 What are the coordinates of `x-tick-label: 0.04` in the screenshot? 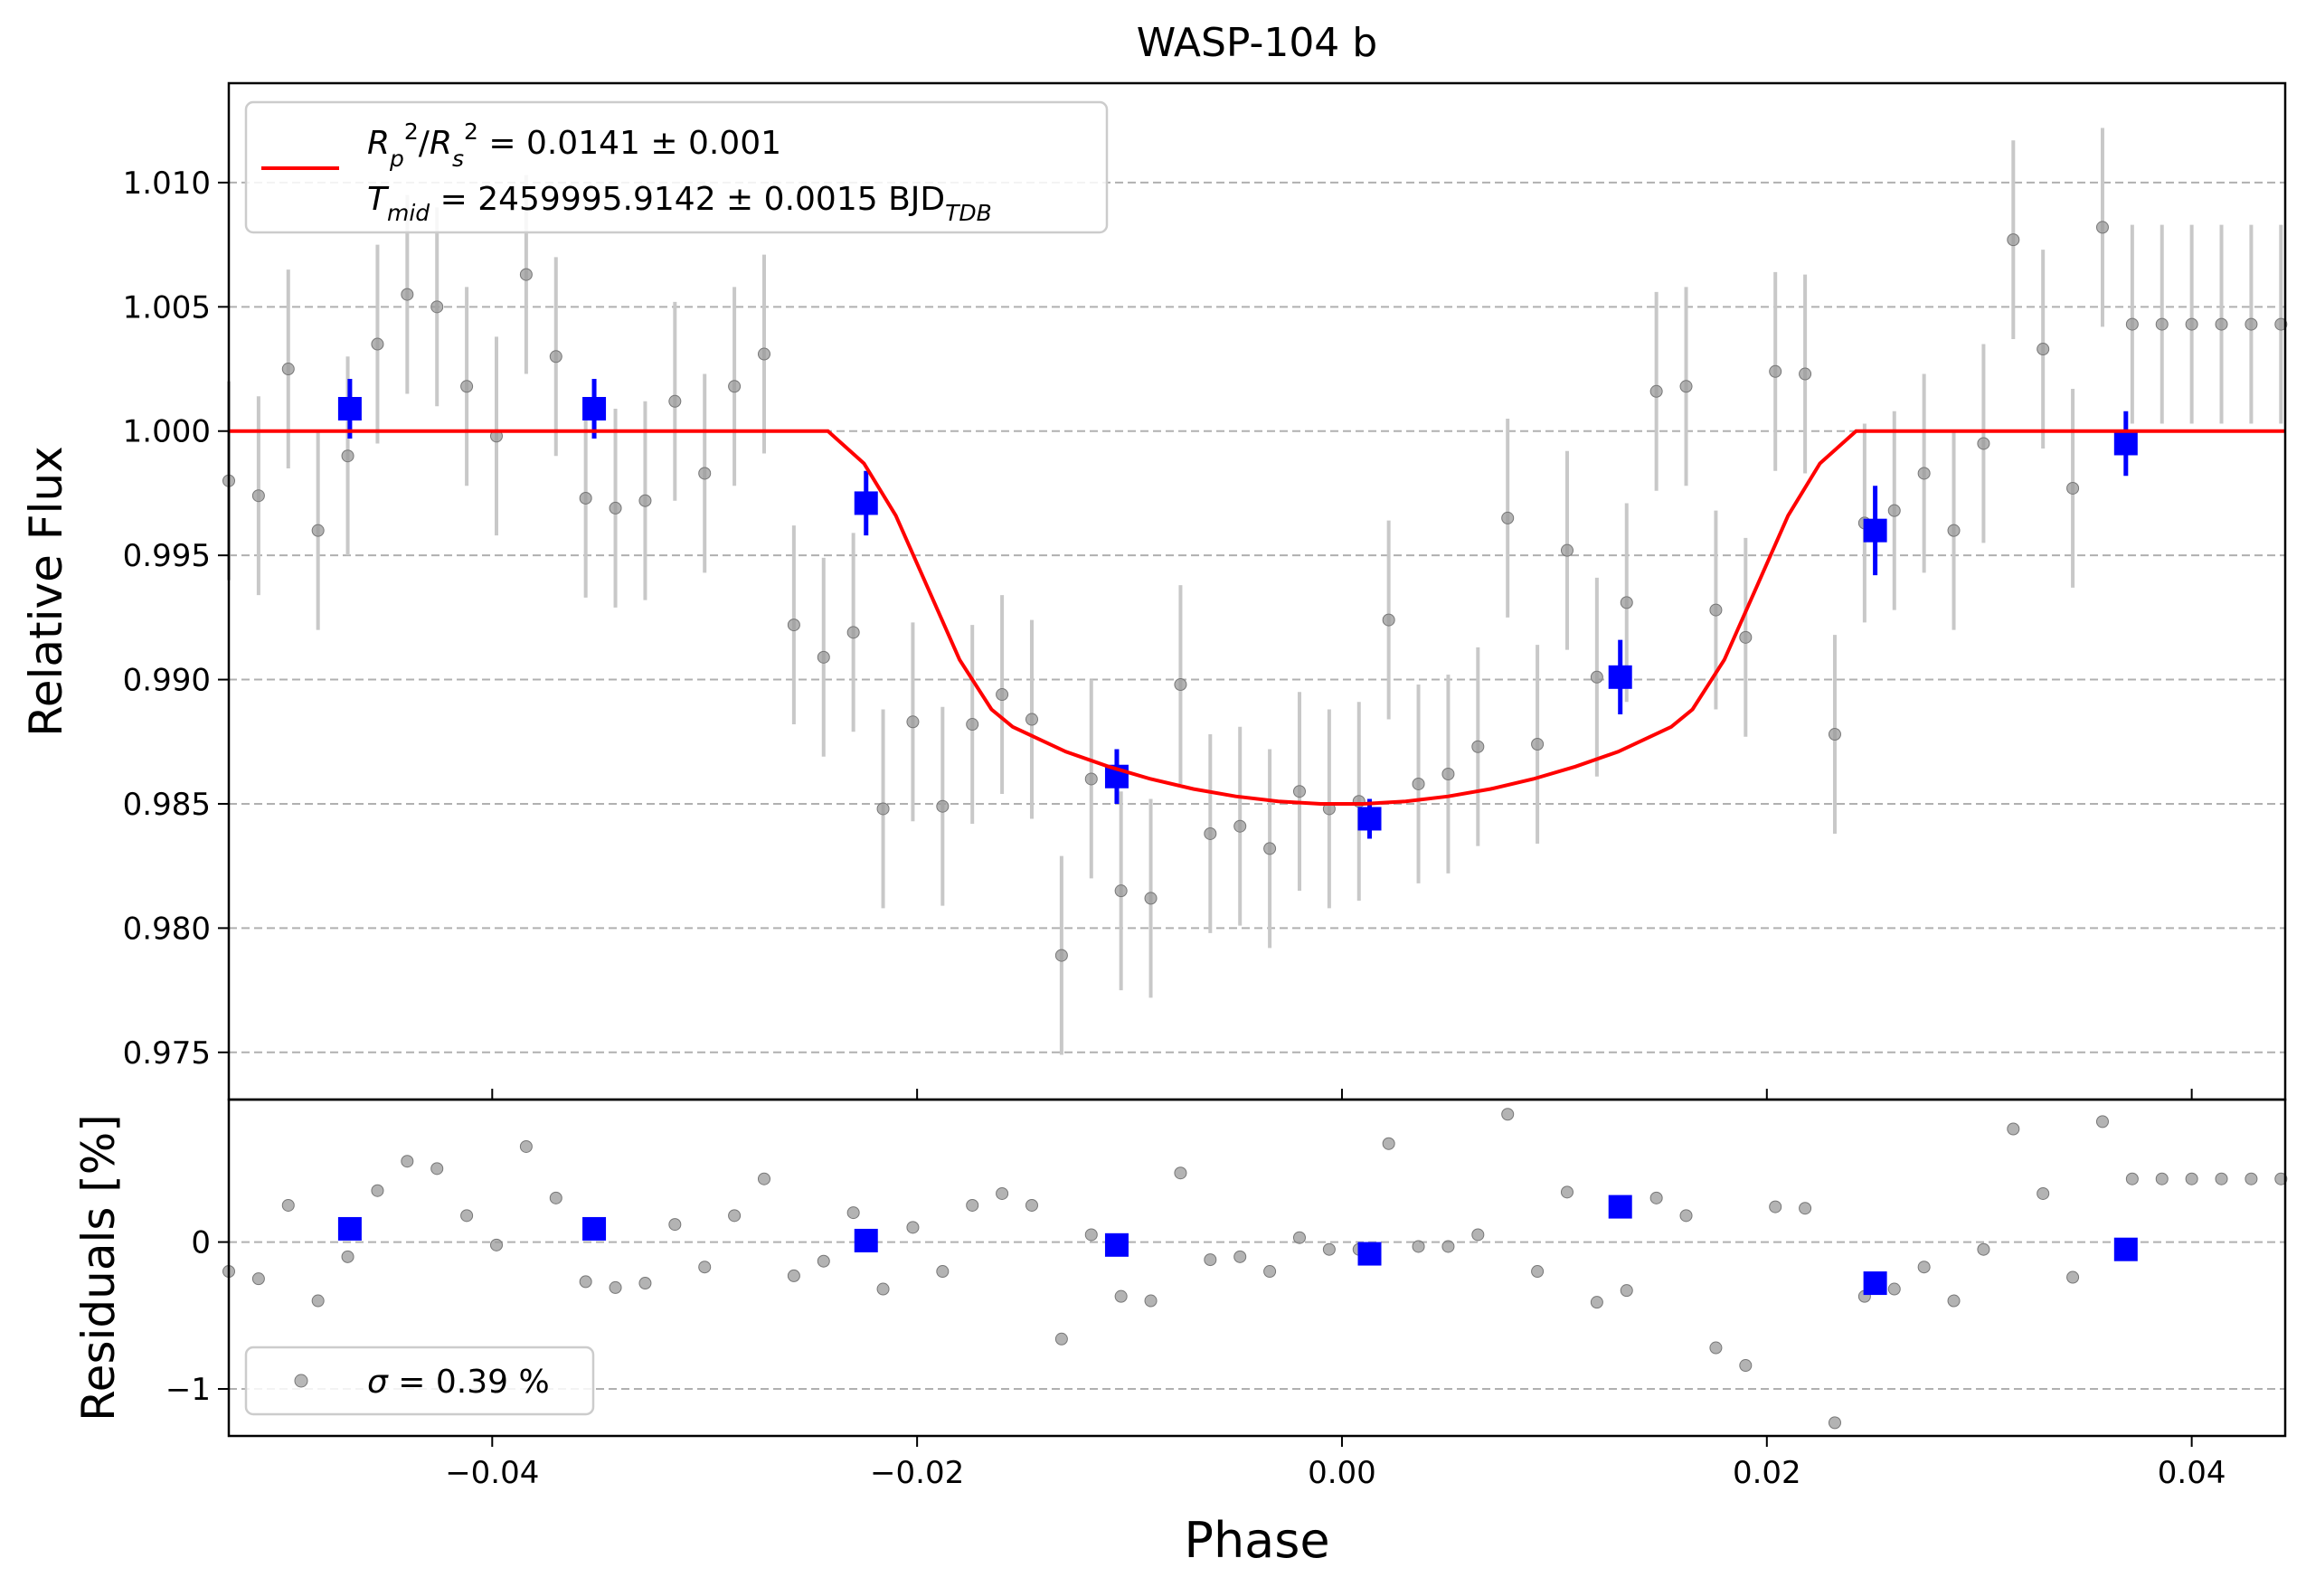 It's located at (2192, 1473).